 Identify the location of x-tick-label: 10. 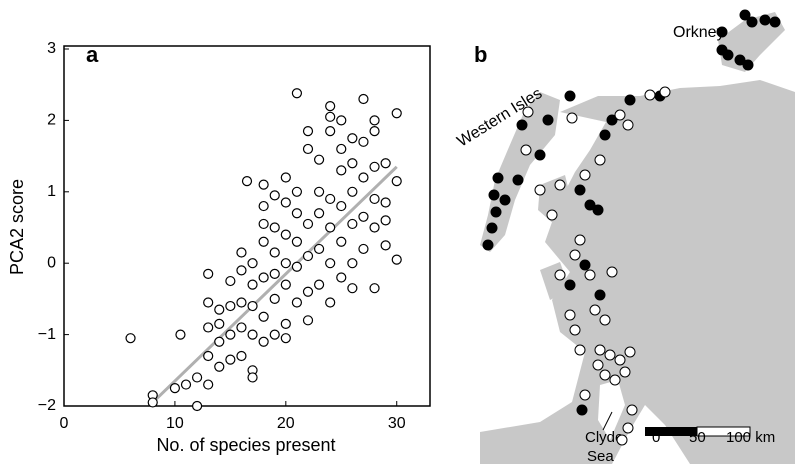
(175, 423).